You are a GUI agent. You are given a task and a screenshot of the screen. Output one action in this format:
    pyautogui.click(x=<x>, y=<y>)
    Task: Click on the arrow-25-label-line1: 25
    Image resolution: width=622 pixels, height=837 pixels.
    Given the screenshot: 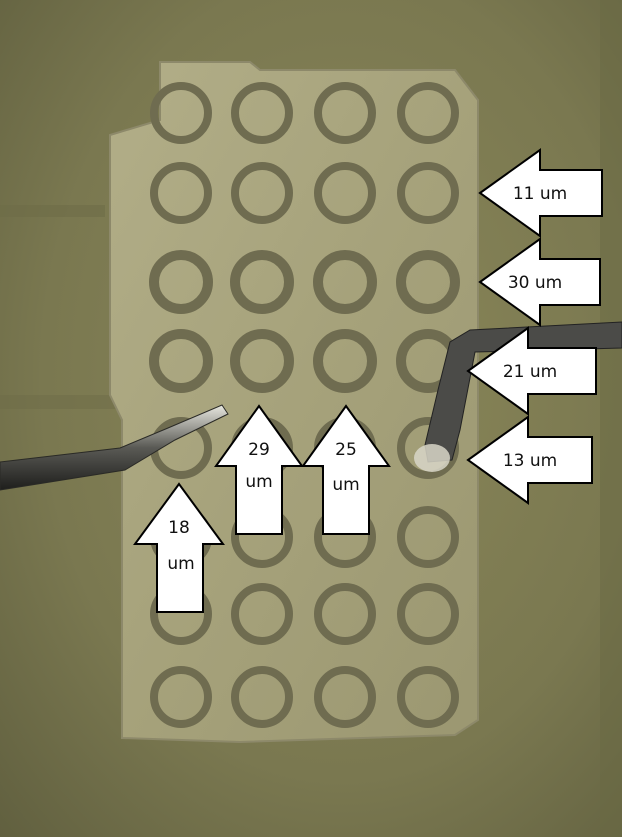 What is the action you would take?
    pyautogui.click(x=346, y=450)
    